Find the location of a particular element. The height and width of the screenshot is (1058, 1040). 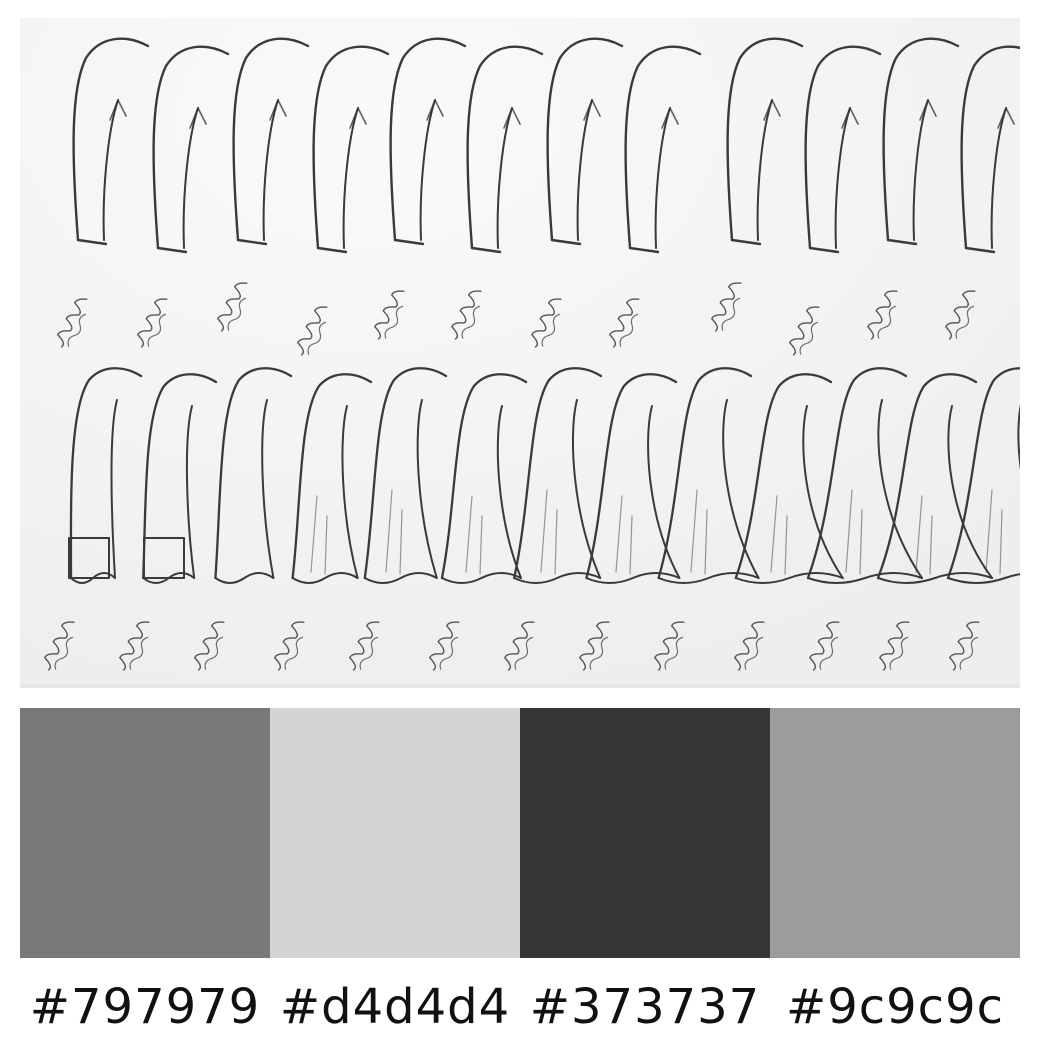

color-hex-label-1: #797979 is located at coordinates (145, 1007).